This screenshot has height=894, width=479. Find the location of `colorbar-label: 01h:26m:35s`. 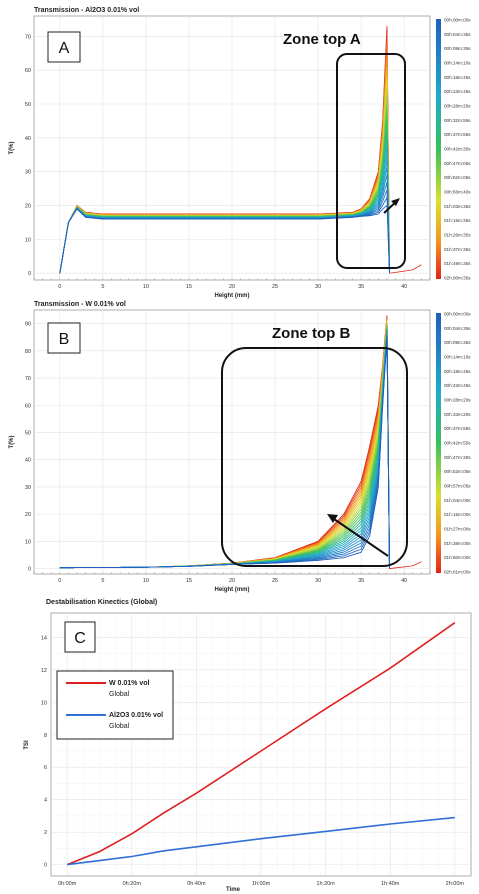

colorbar-label: 01h:26m:35s is located at coordinates (457, 235).